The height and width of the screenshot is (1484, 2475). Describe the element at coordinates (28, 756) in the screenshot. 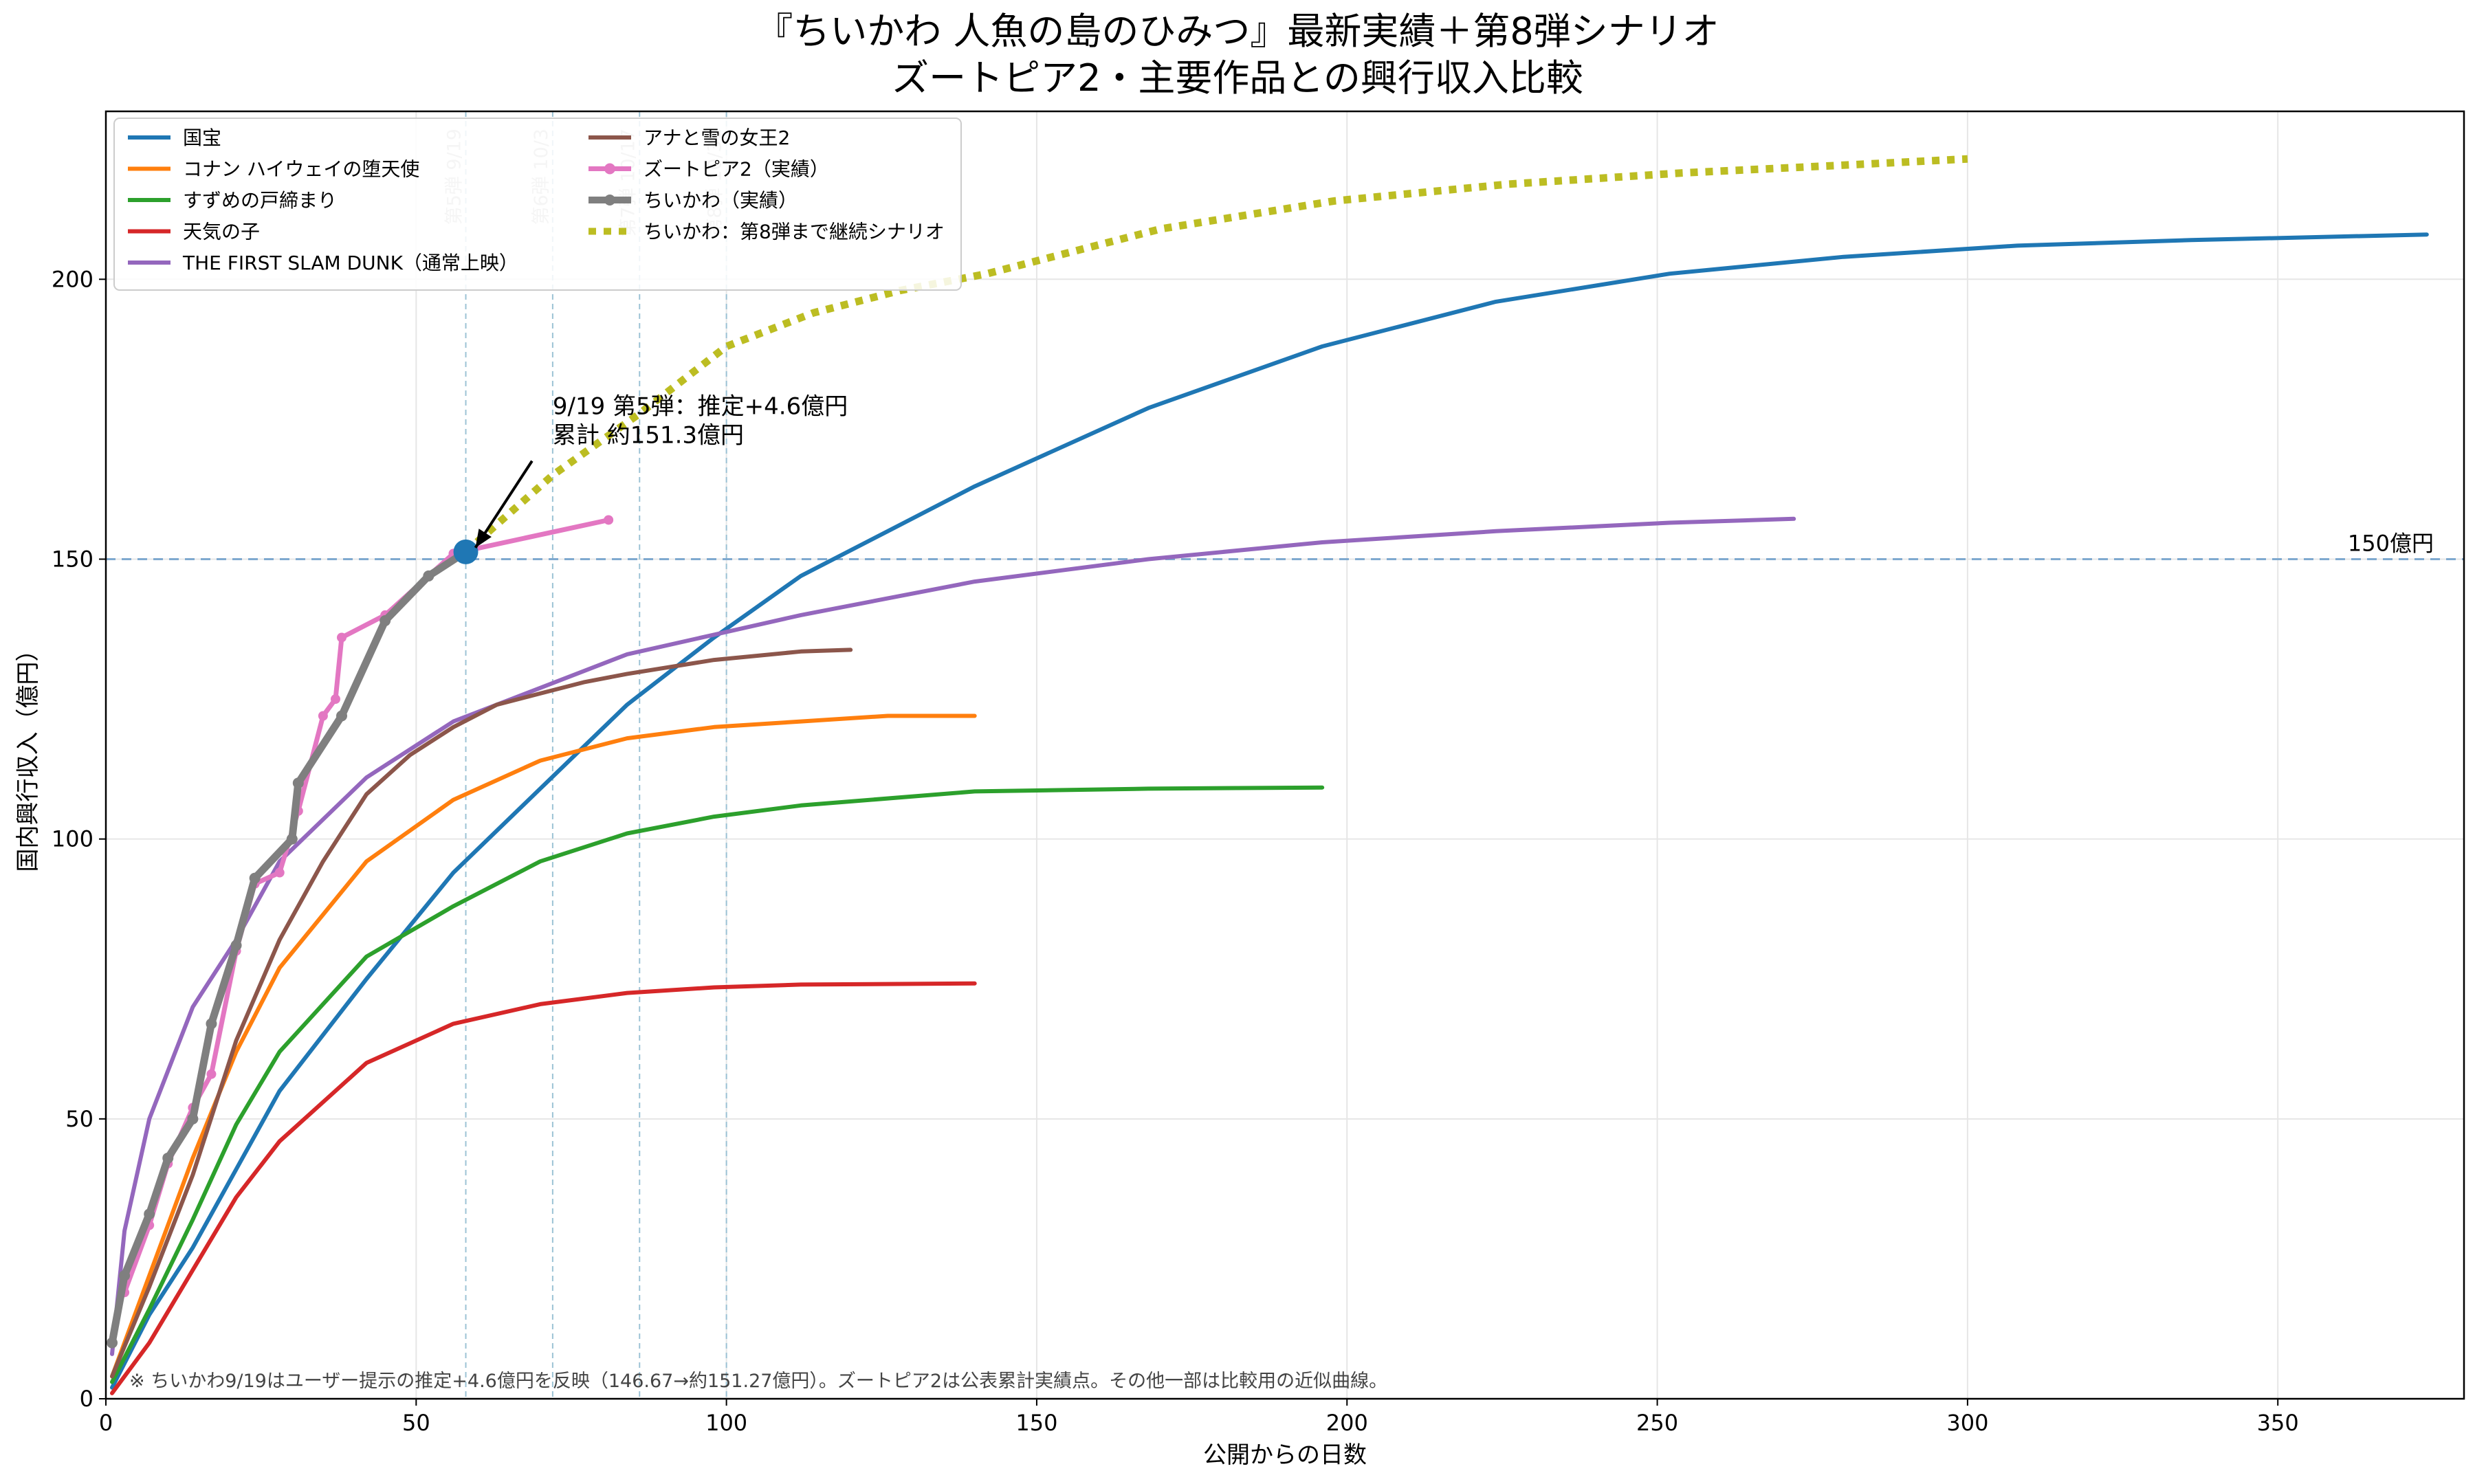

I see `y-axis-label: 国内興行収入（億円）` at that location.